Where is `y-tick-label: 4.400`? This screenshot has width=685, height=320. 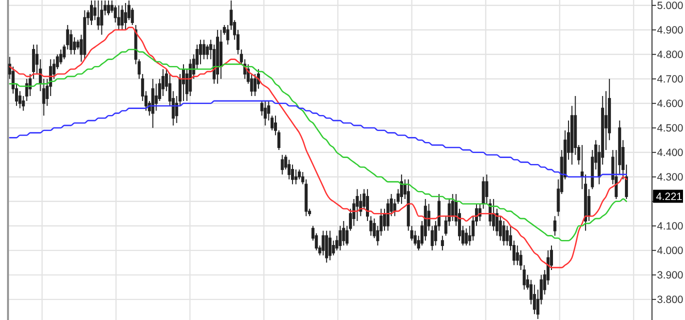
y-tick-label: 4.400 is located at coordinates (670, 153).